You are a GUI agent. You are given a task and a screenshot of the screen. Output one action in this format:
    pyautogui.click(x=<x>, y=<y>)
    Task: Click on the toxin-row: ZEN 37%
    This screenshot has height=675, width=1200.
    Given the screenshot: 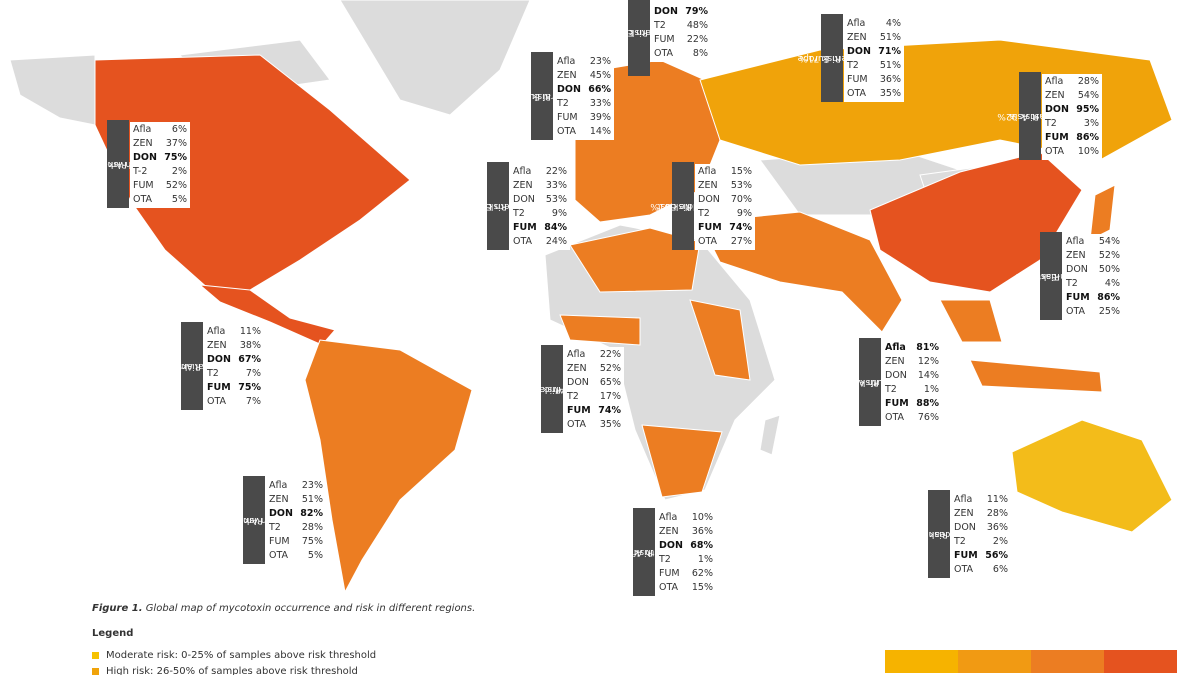 What is the action you would take?
    pyautogui.click(x=160, y=144)
    